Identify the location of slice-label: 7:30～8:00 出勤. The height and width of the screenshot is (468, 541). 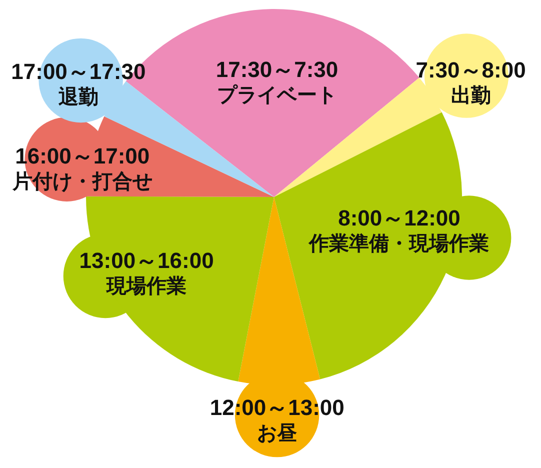
(471, 82).